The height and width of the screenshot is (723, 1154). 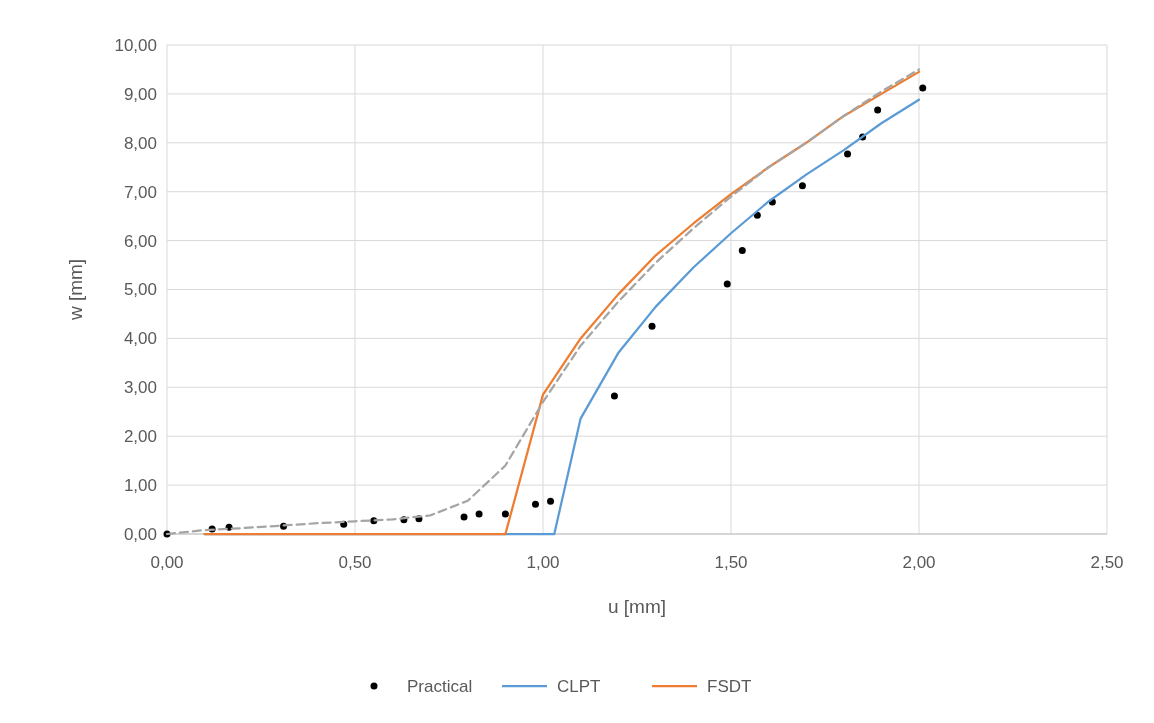 I want to click on x-tick-label: 2,50, so click(x=1107, y=562).